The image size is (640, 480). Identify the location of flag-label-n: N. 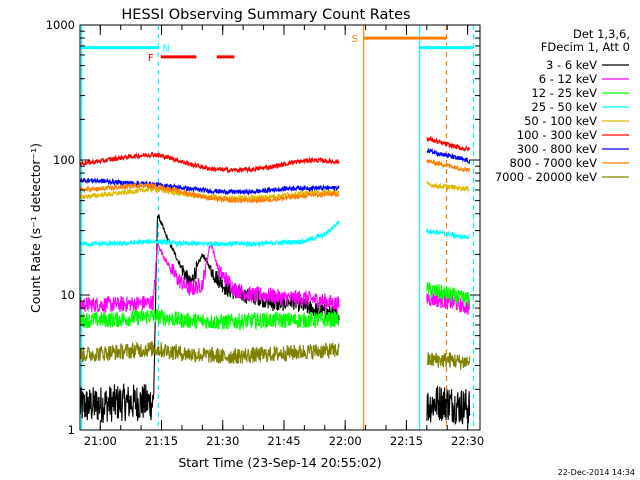
(165, 49).